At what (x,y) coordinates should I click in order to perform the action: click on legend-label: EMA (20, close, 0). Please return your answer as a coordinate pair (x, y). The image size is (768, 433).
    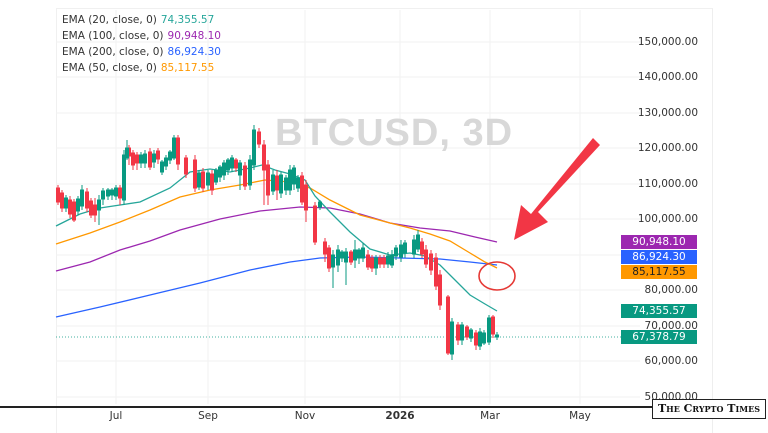
    Looking at the image, I should click on (109, 20).